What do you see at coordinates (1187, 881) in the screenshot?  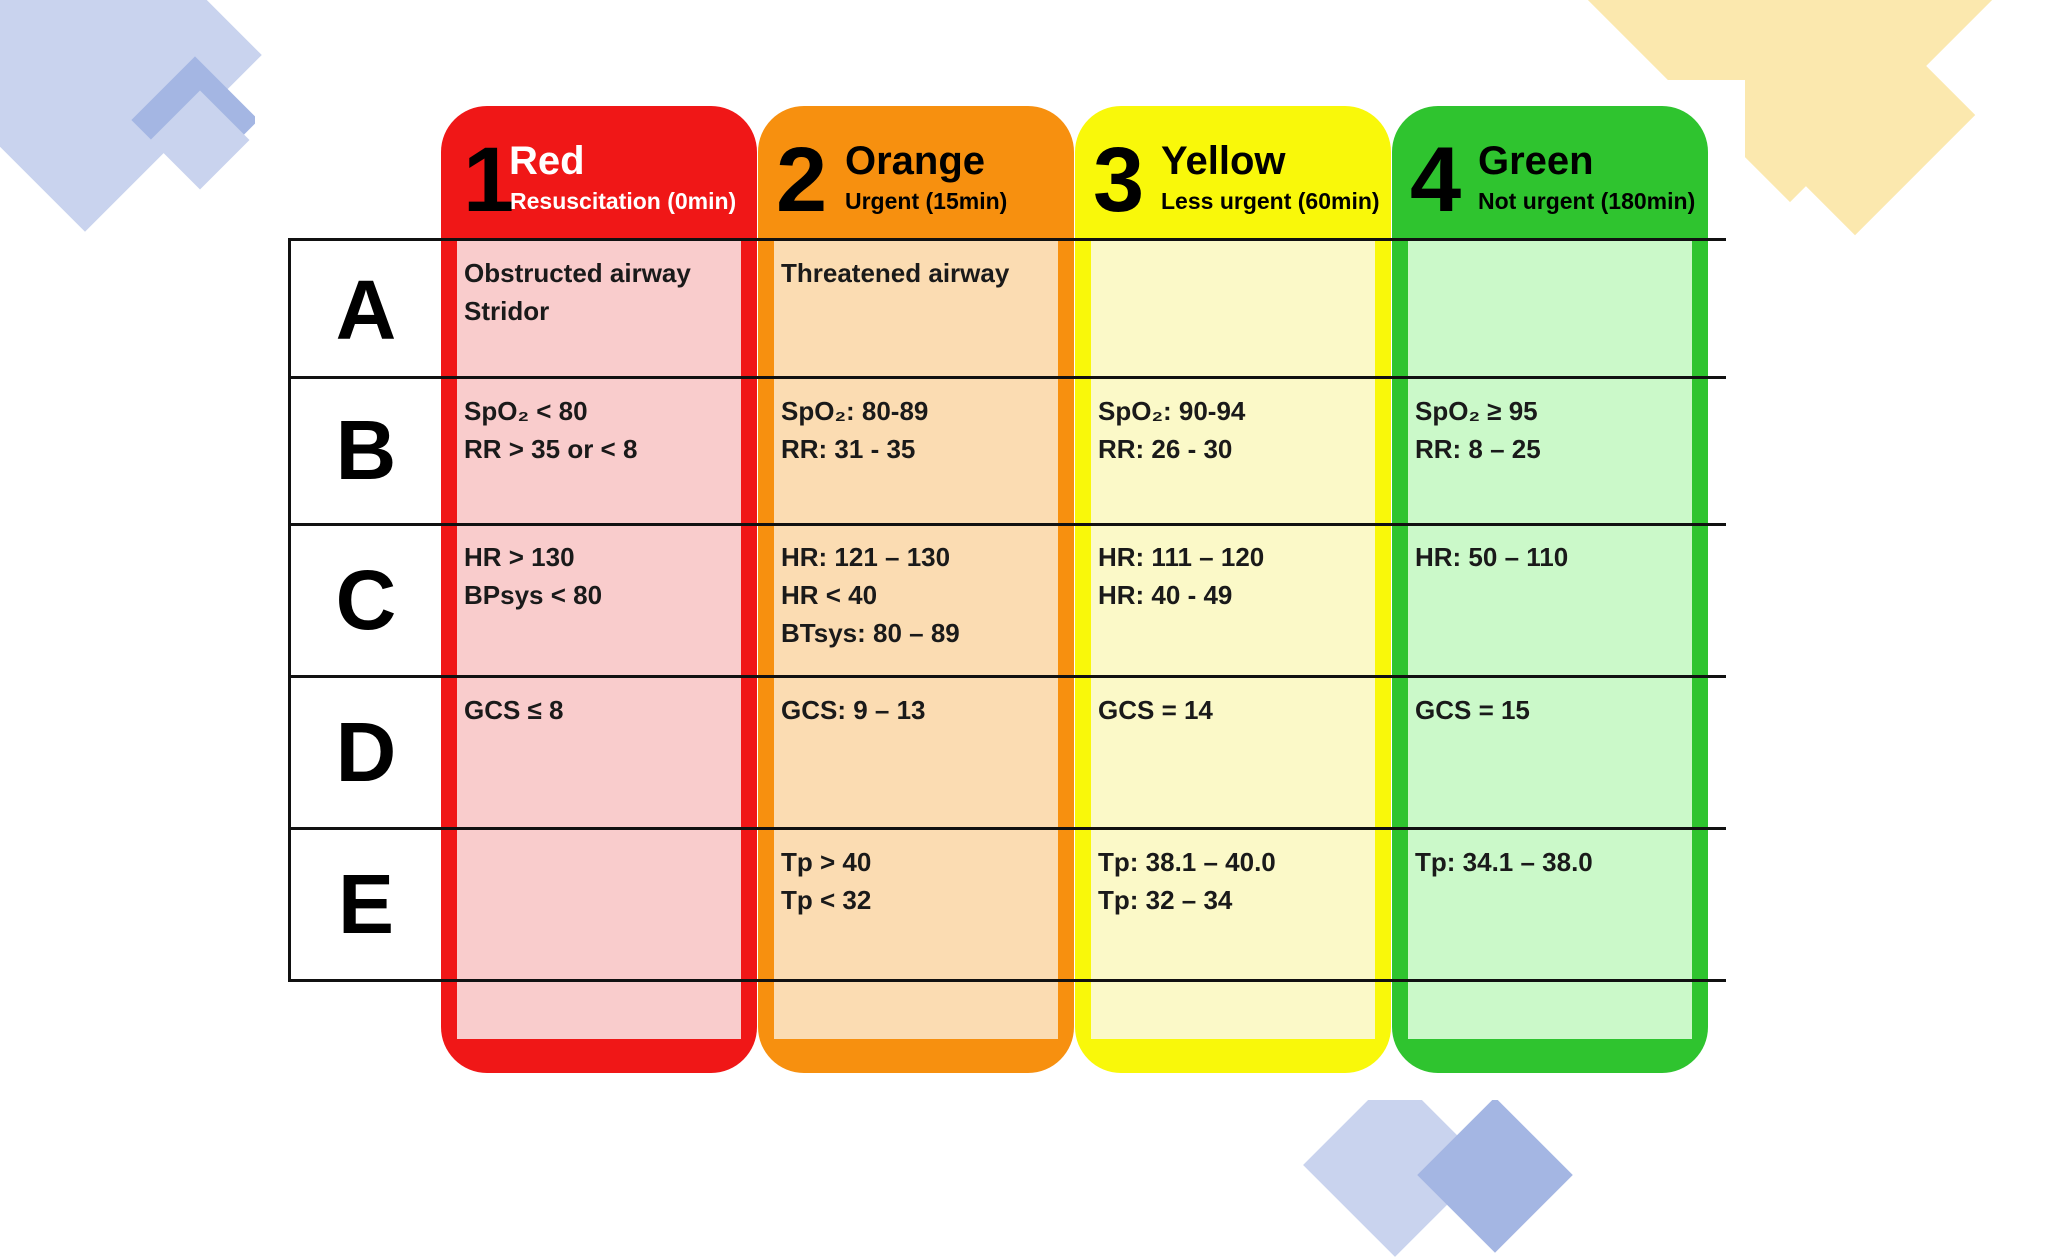 I see `cell-e-yellow: Tp: 38.1 – 40.0 Tp: 32 – 34` at bounding box center [1187, 881].